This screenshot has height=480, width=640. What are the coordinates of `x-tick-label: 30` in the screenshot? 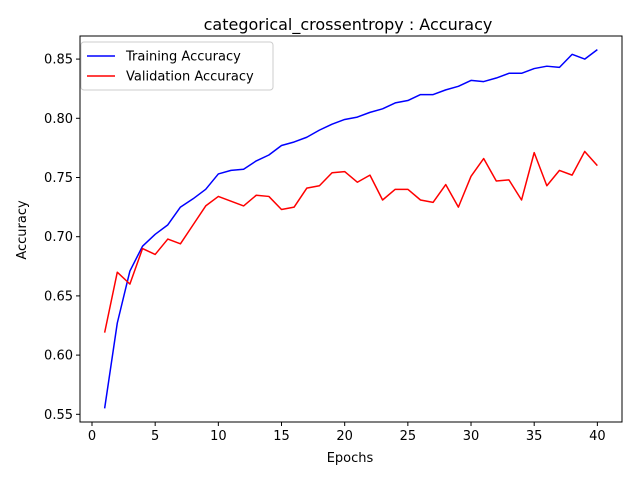 It's located at (471, 436).